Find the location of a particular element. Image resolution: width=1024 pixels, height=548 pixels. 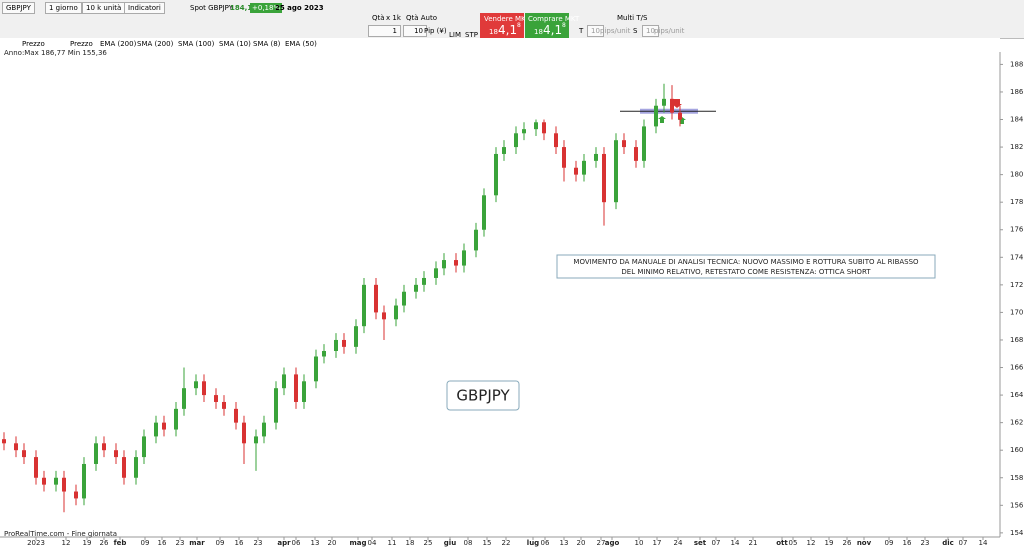

symbol: GBPJPY is located at coordinates (18, 8).